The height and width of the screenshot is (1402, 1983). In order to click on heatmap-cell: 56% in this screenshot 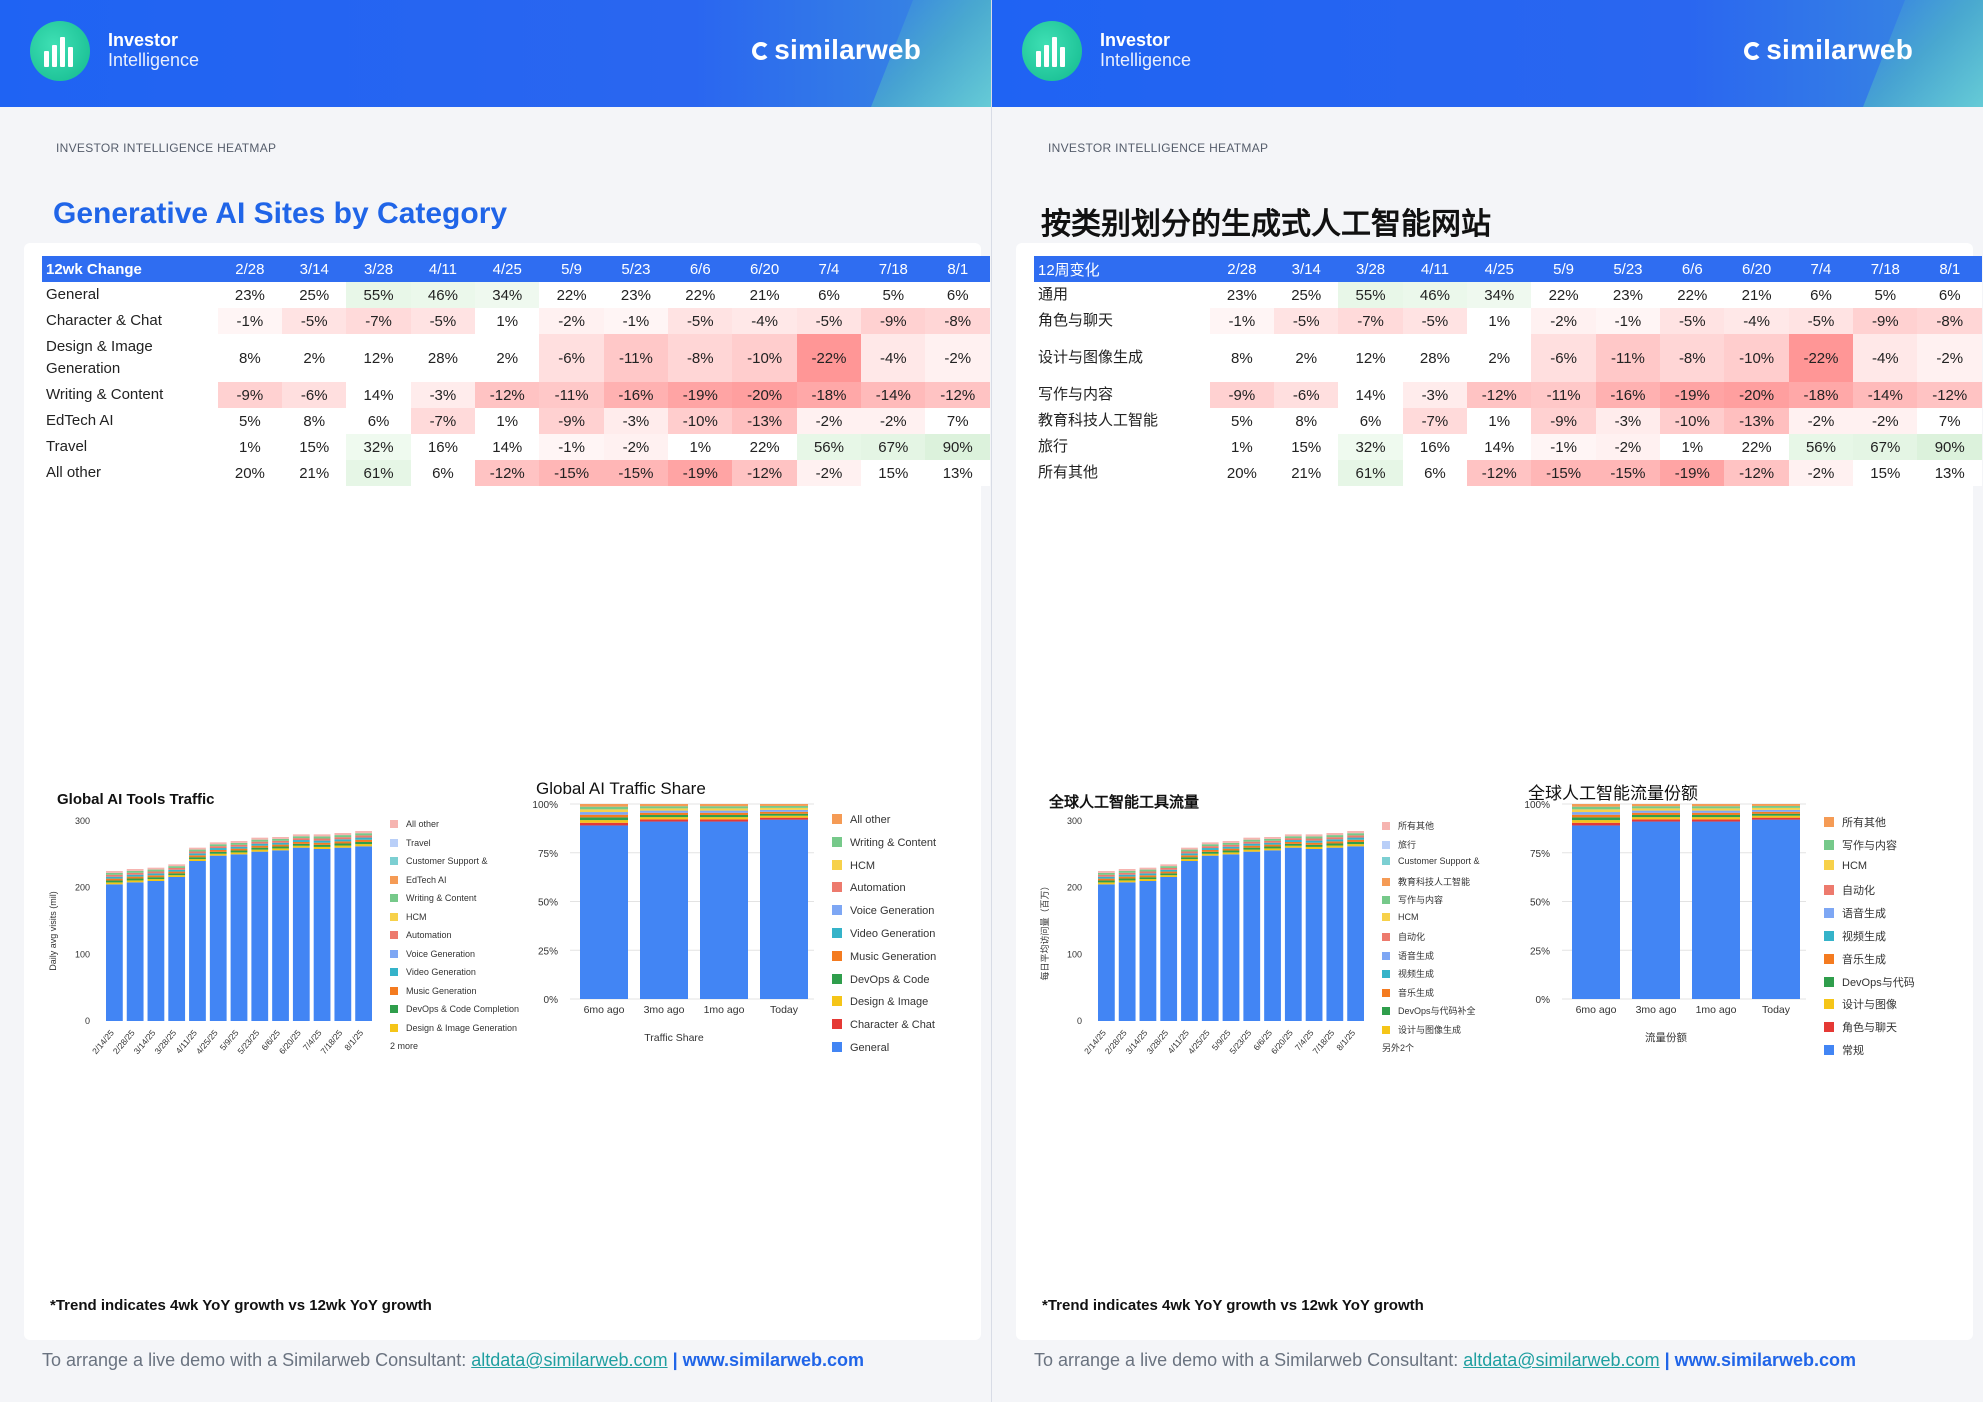, I will do `click(1821, 447)`.